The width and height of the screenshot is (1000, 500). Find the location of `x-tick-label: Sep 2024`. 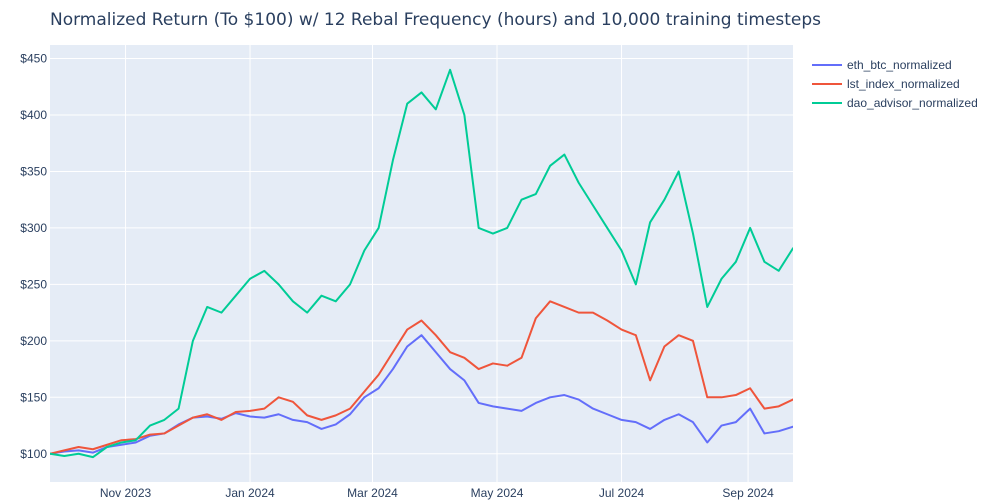

x-tick-label: Sep 2024 is located at coordinates (748, 493).